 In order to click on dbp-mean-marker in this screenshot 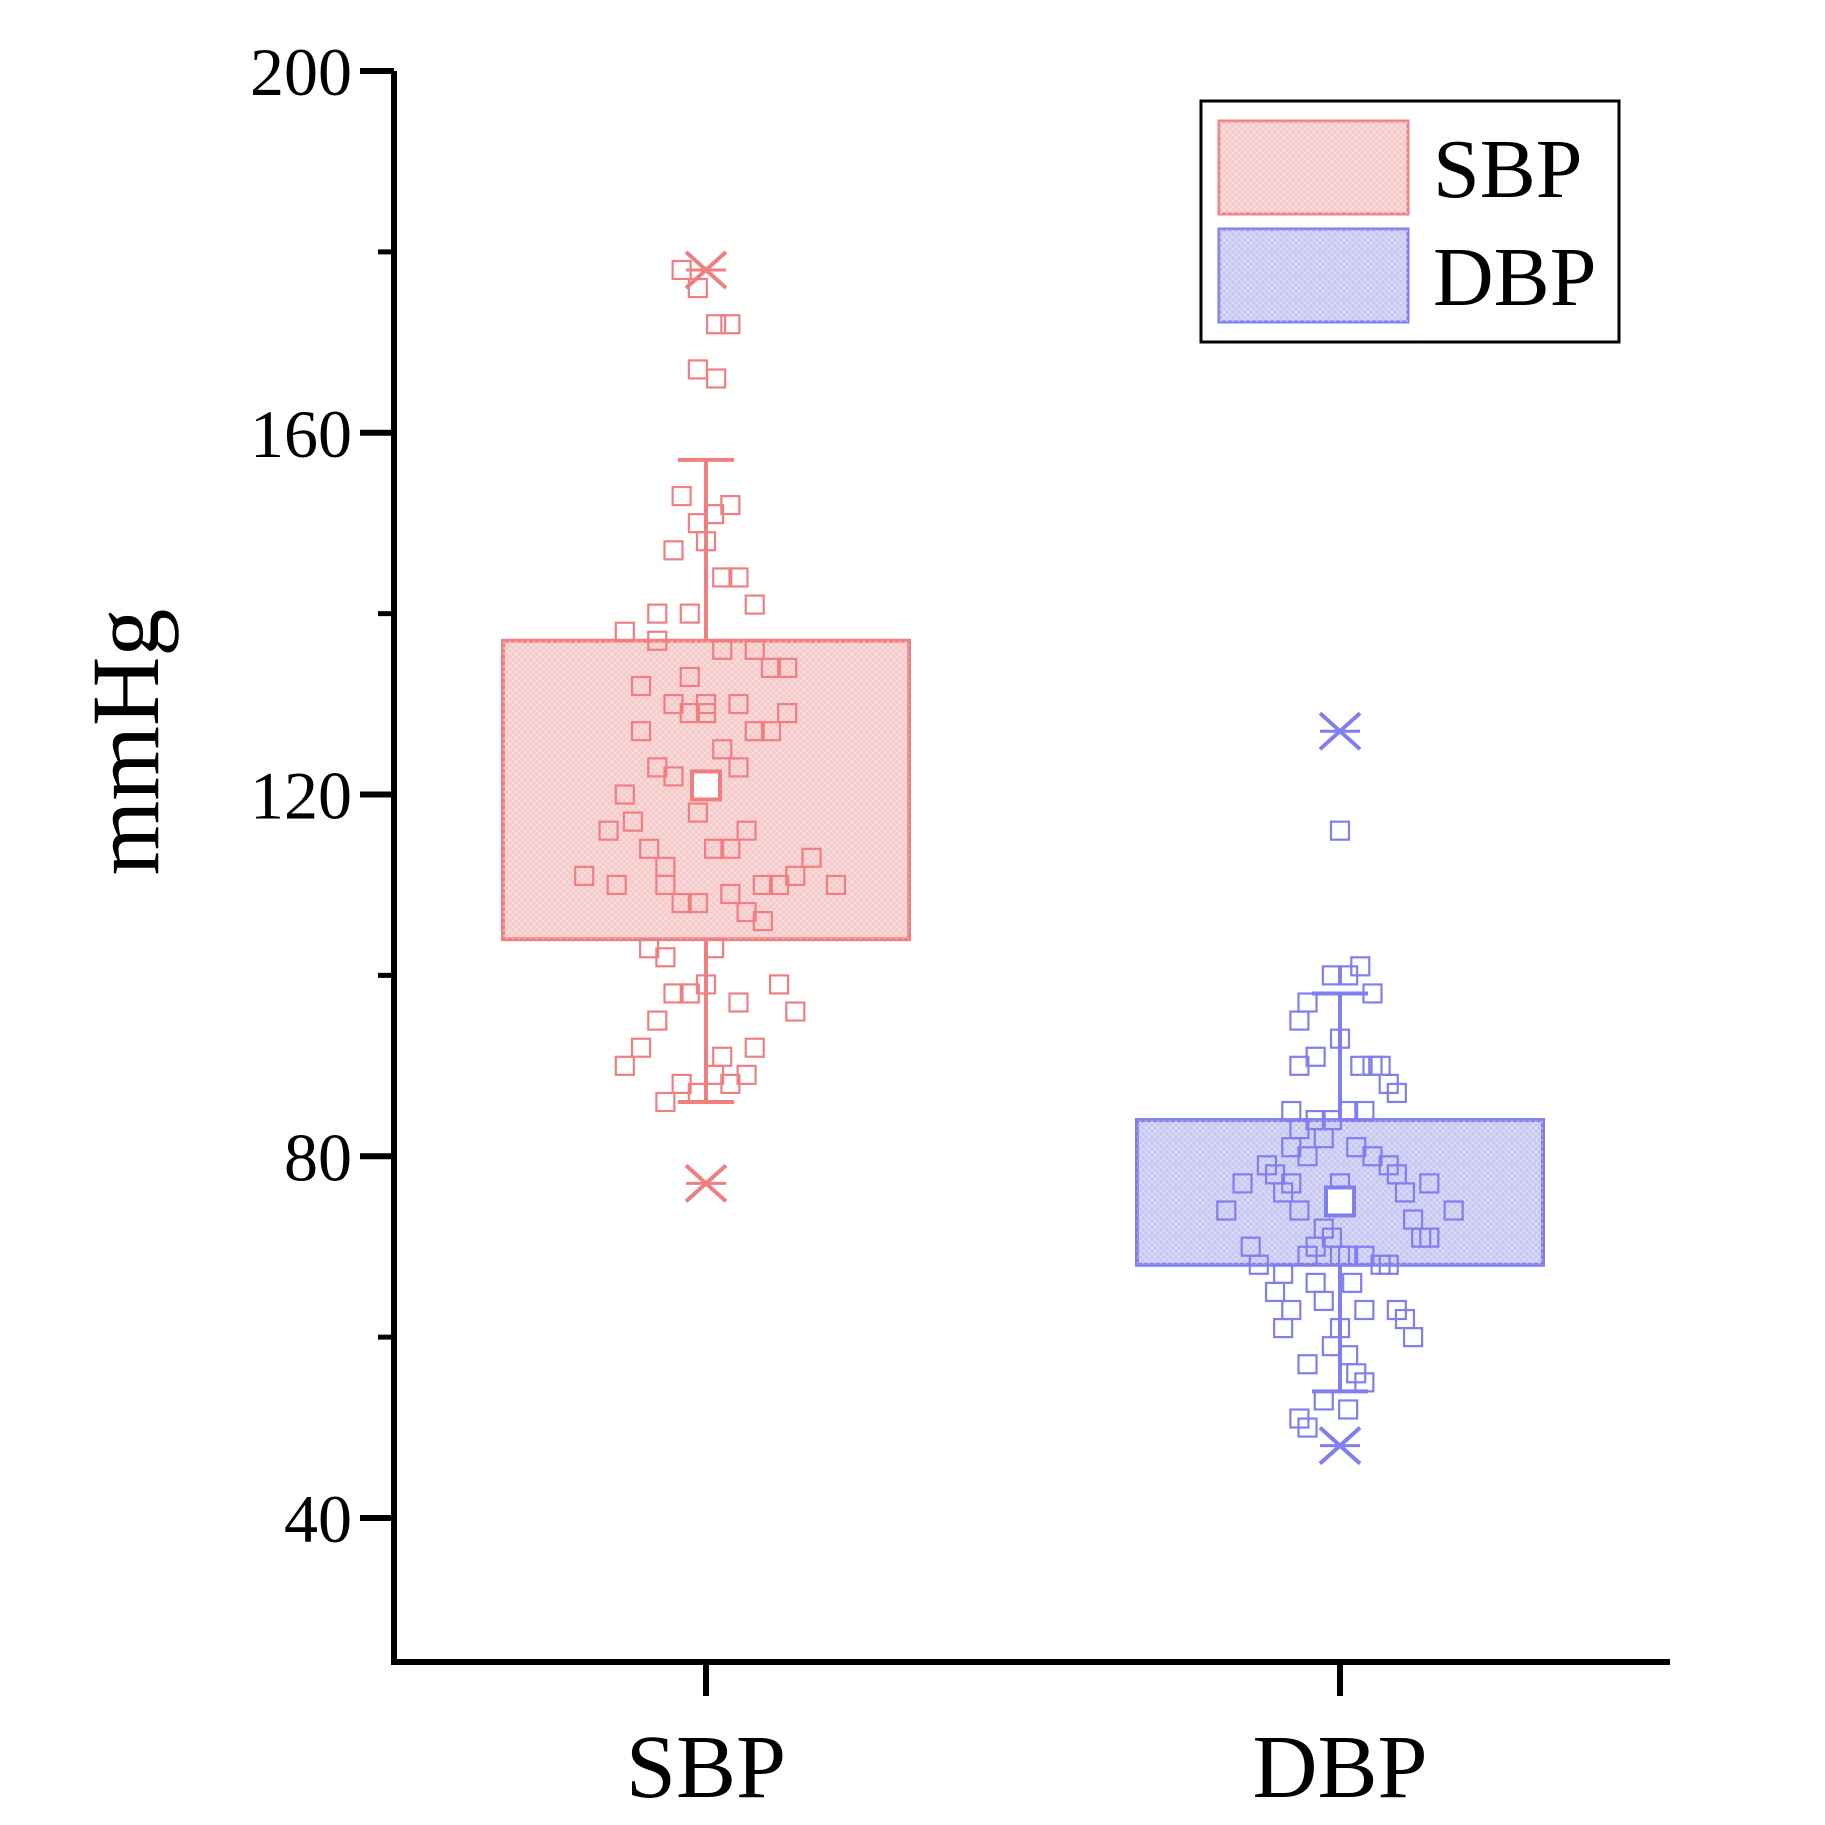, I will do `click(1340, 1201)`.